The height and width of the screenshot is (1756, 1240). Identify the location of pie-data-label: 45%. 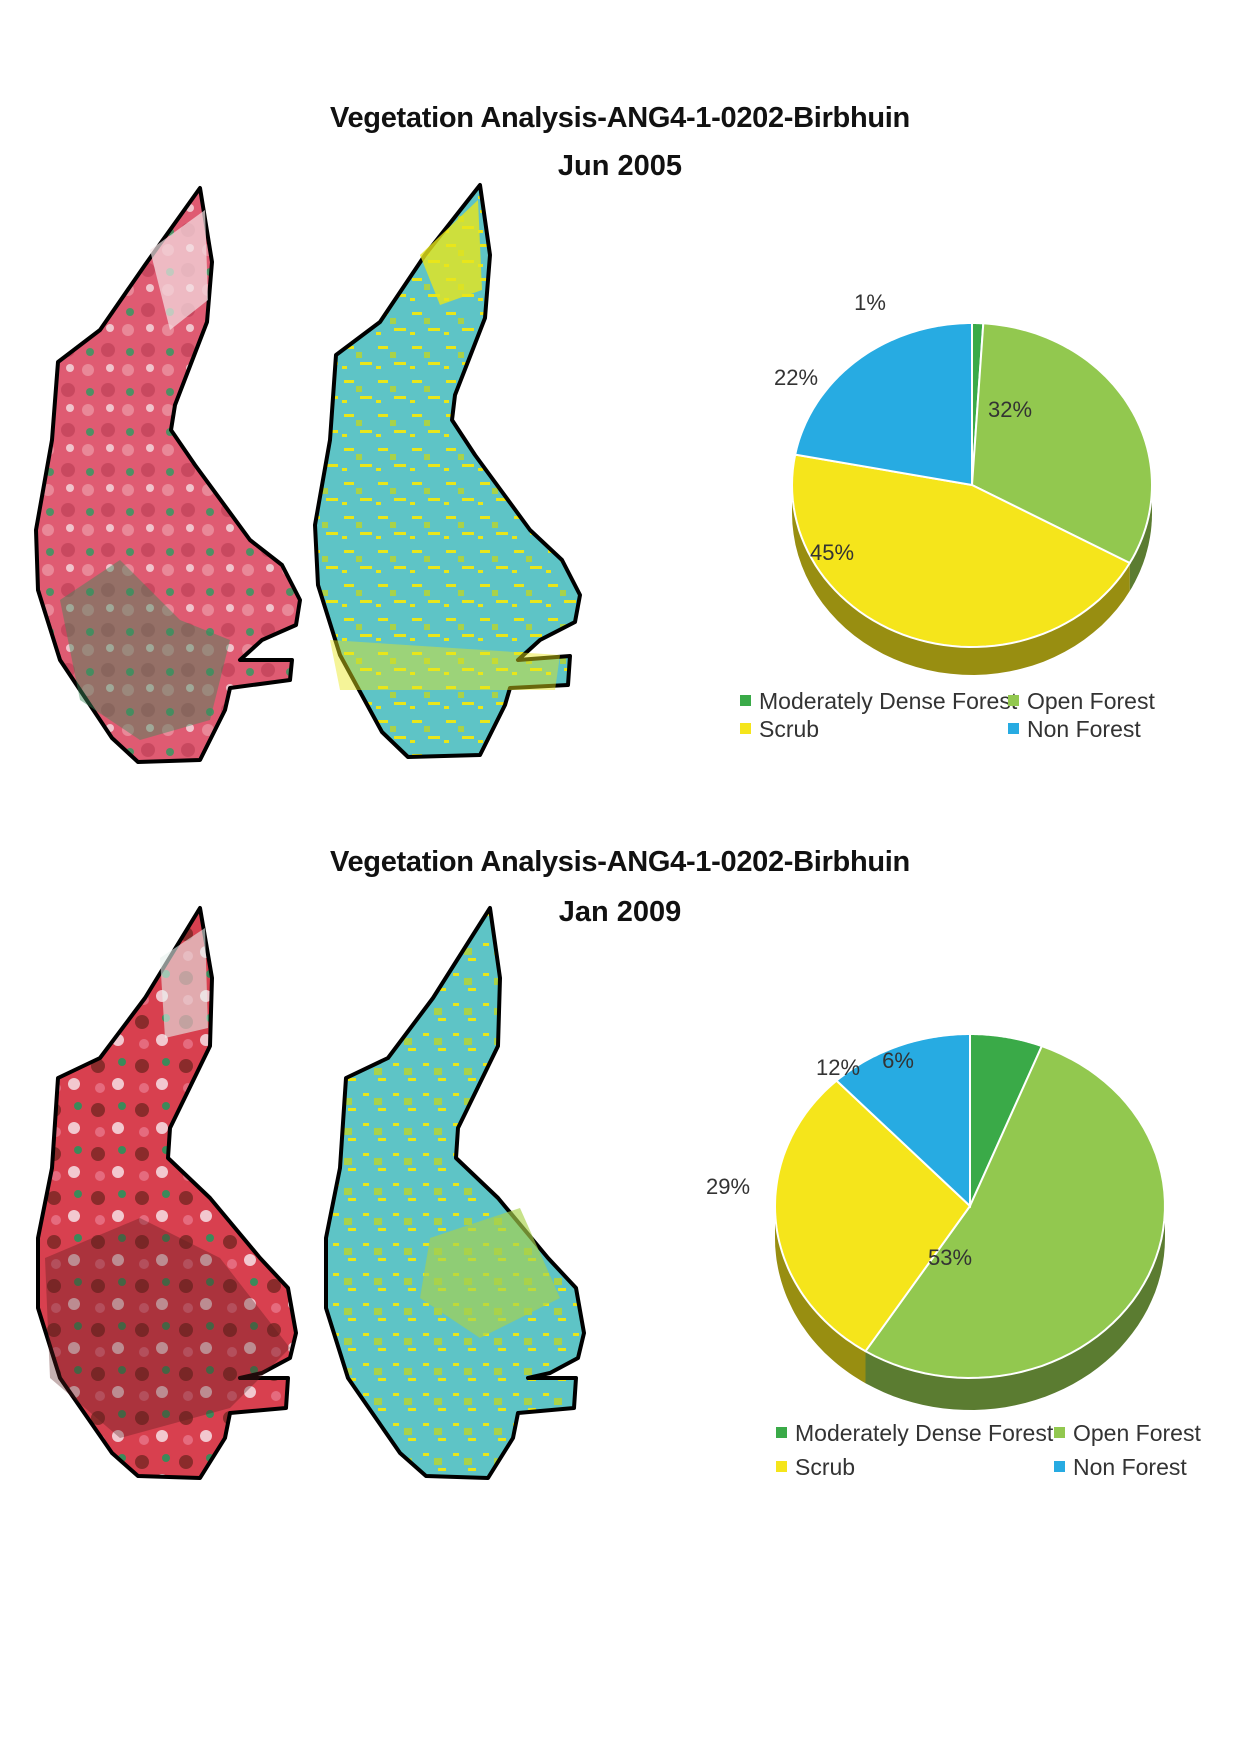
(832, 552).